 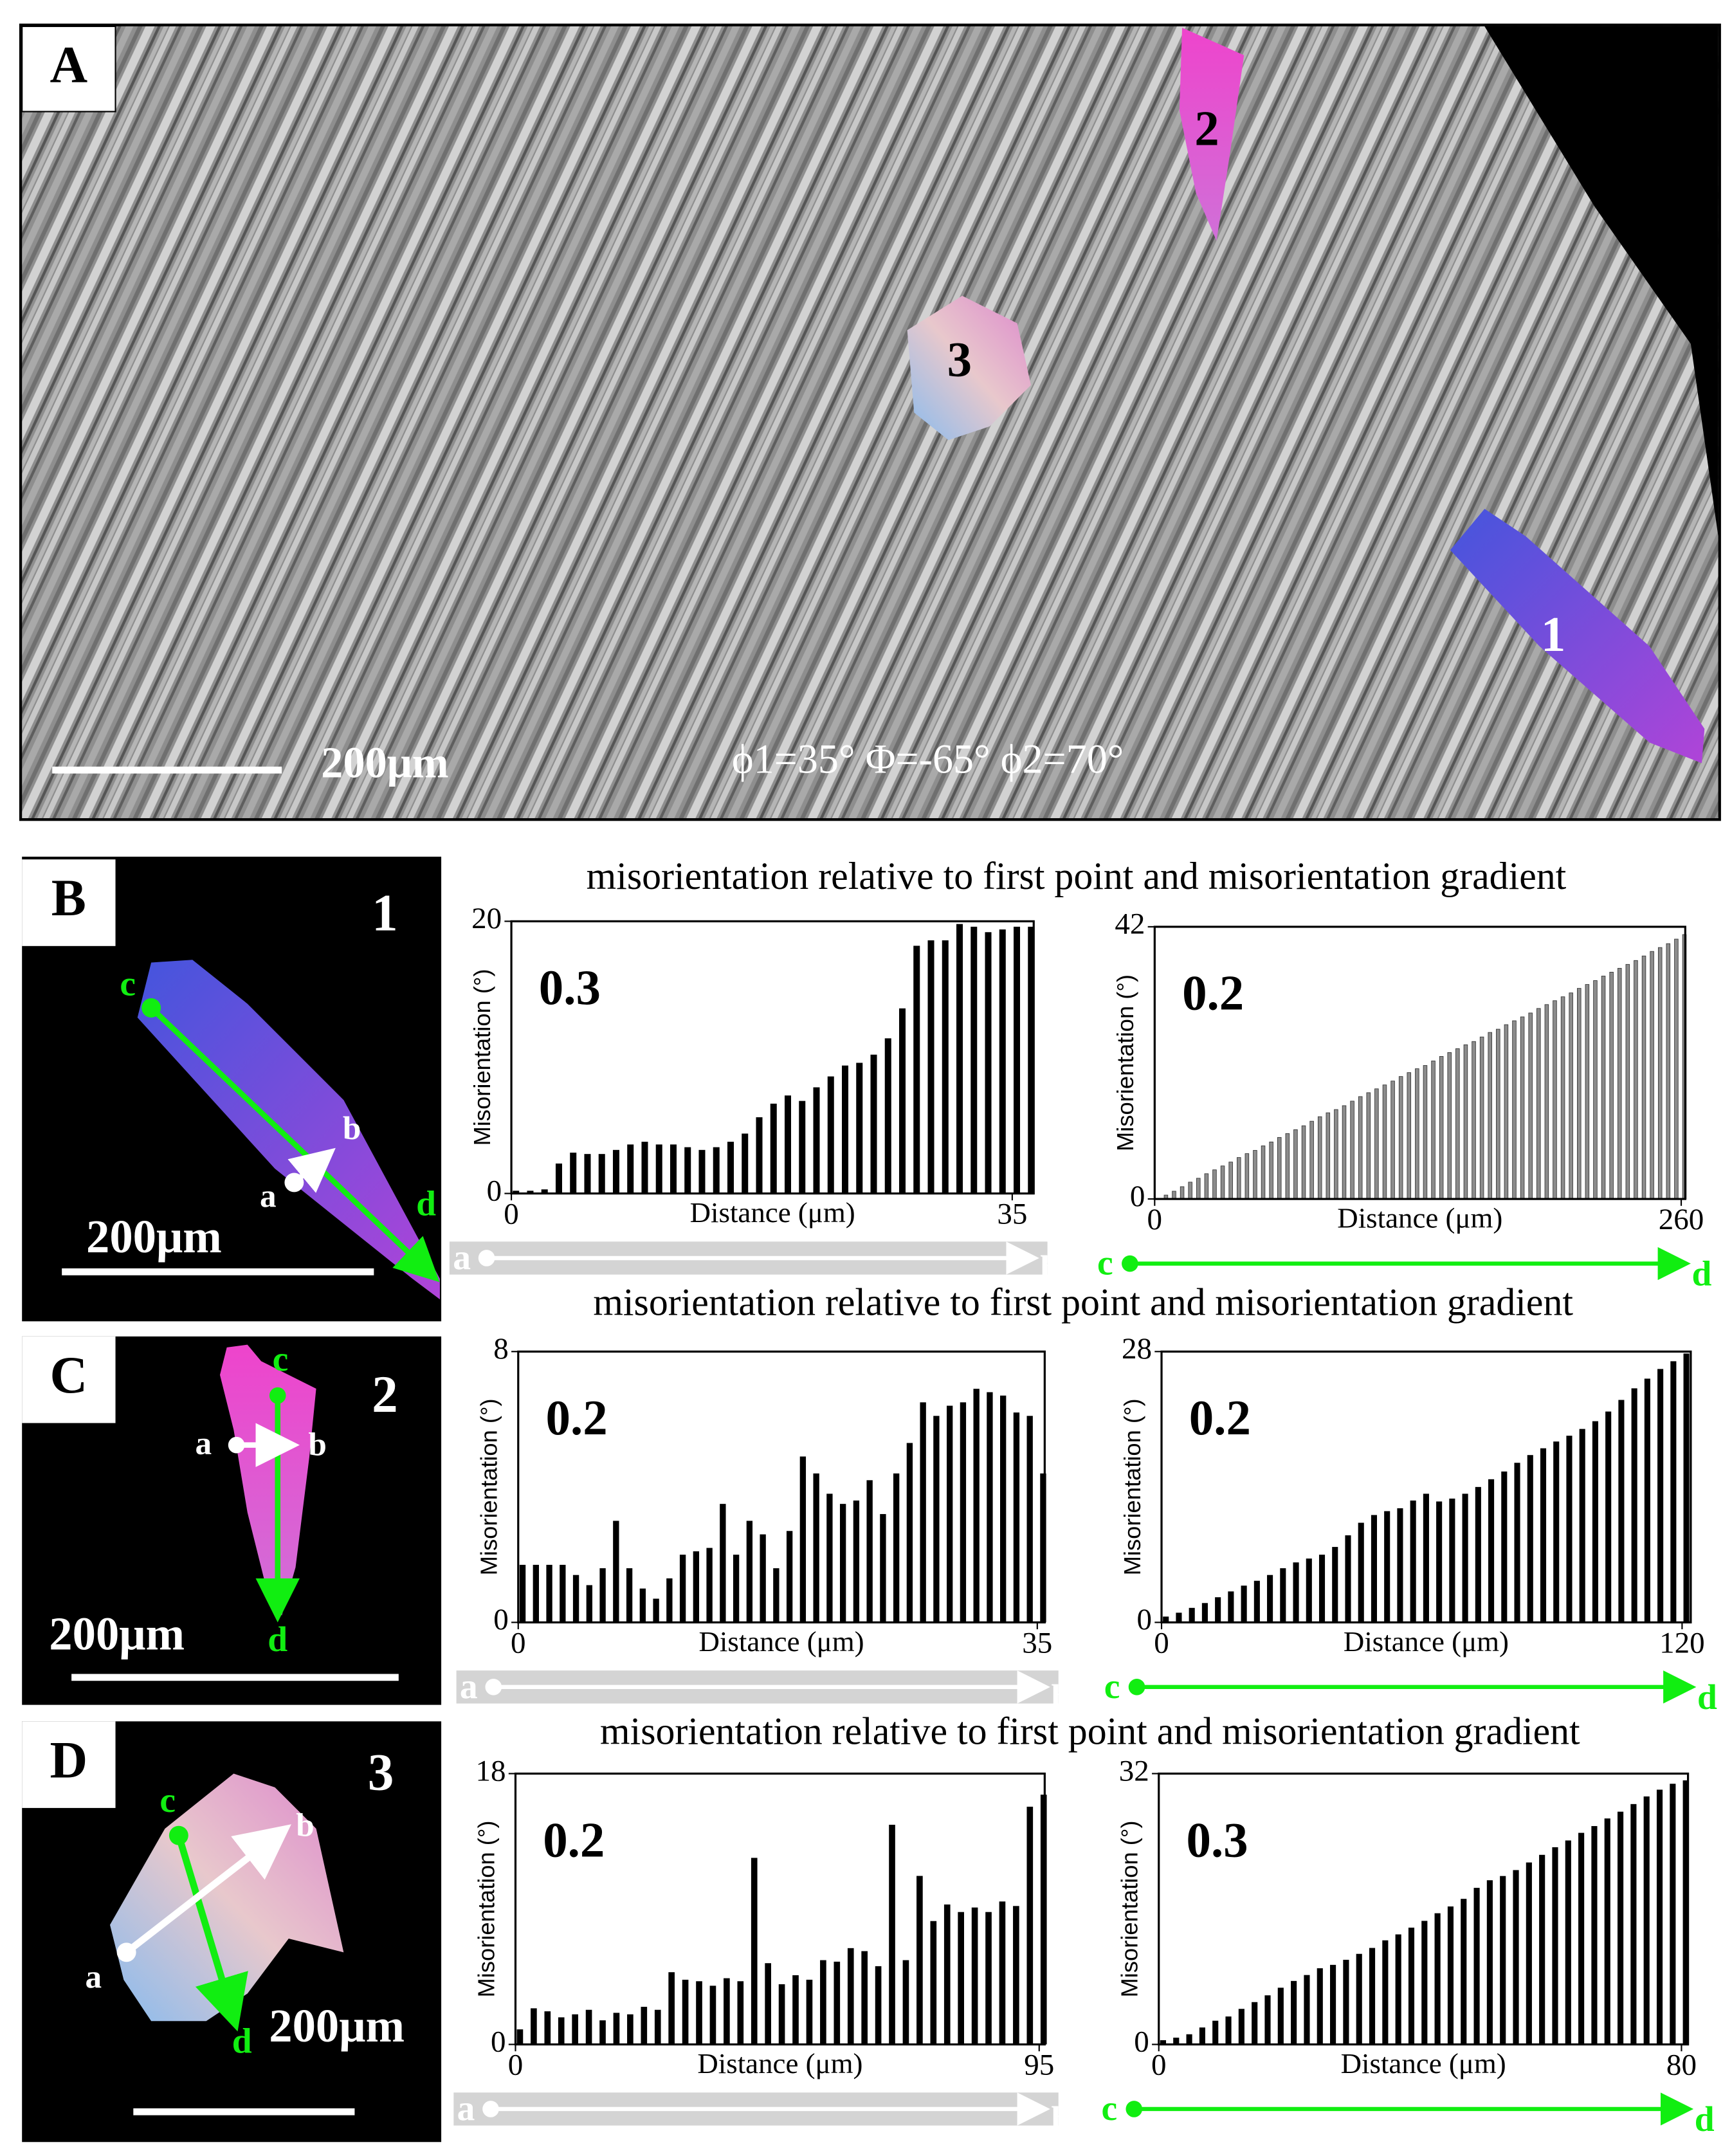 What do you see at coordinates (1039, 2065) in the screenshot?
I see `x-tick-label: 95` at bounding box center [1039, 2065].